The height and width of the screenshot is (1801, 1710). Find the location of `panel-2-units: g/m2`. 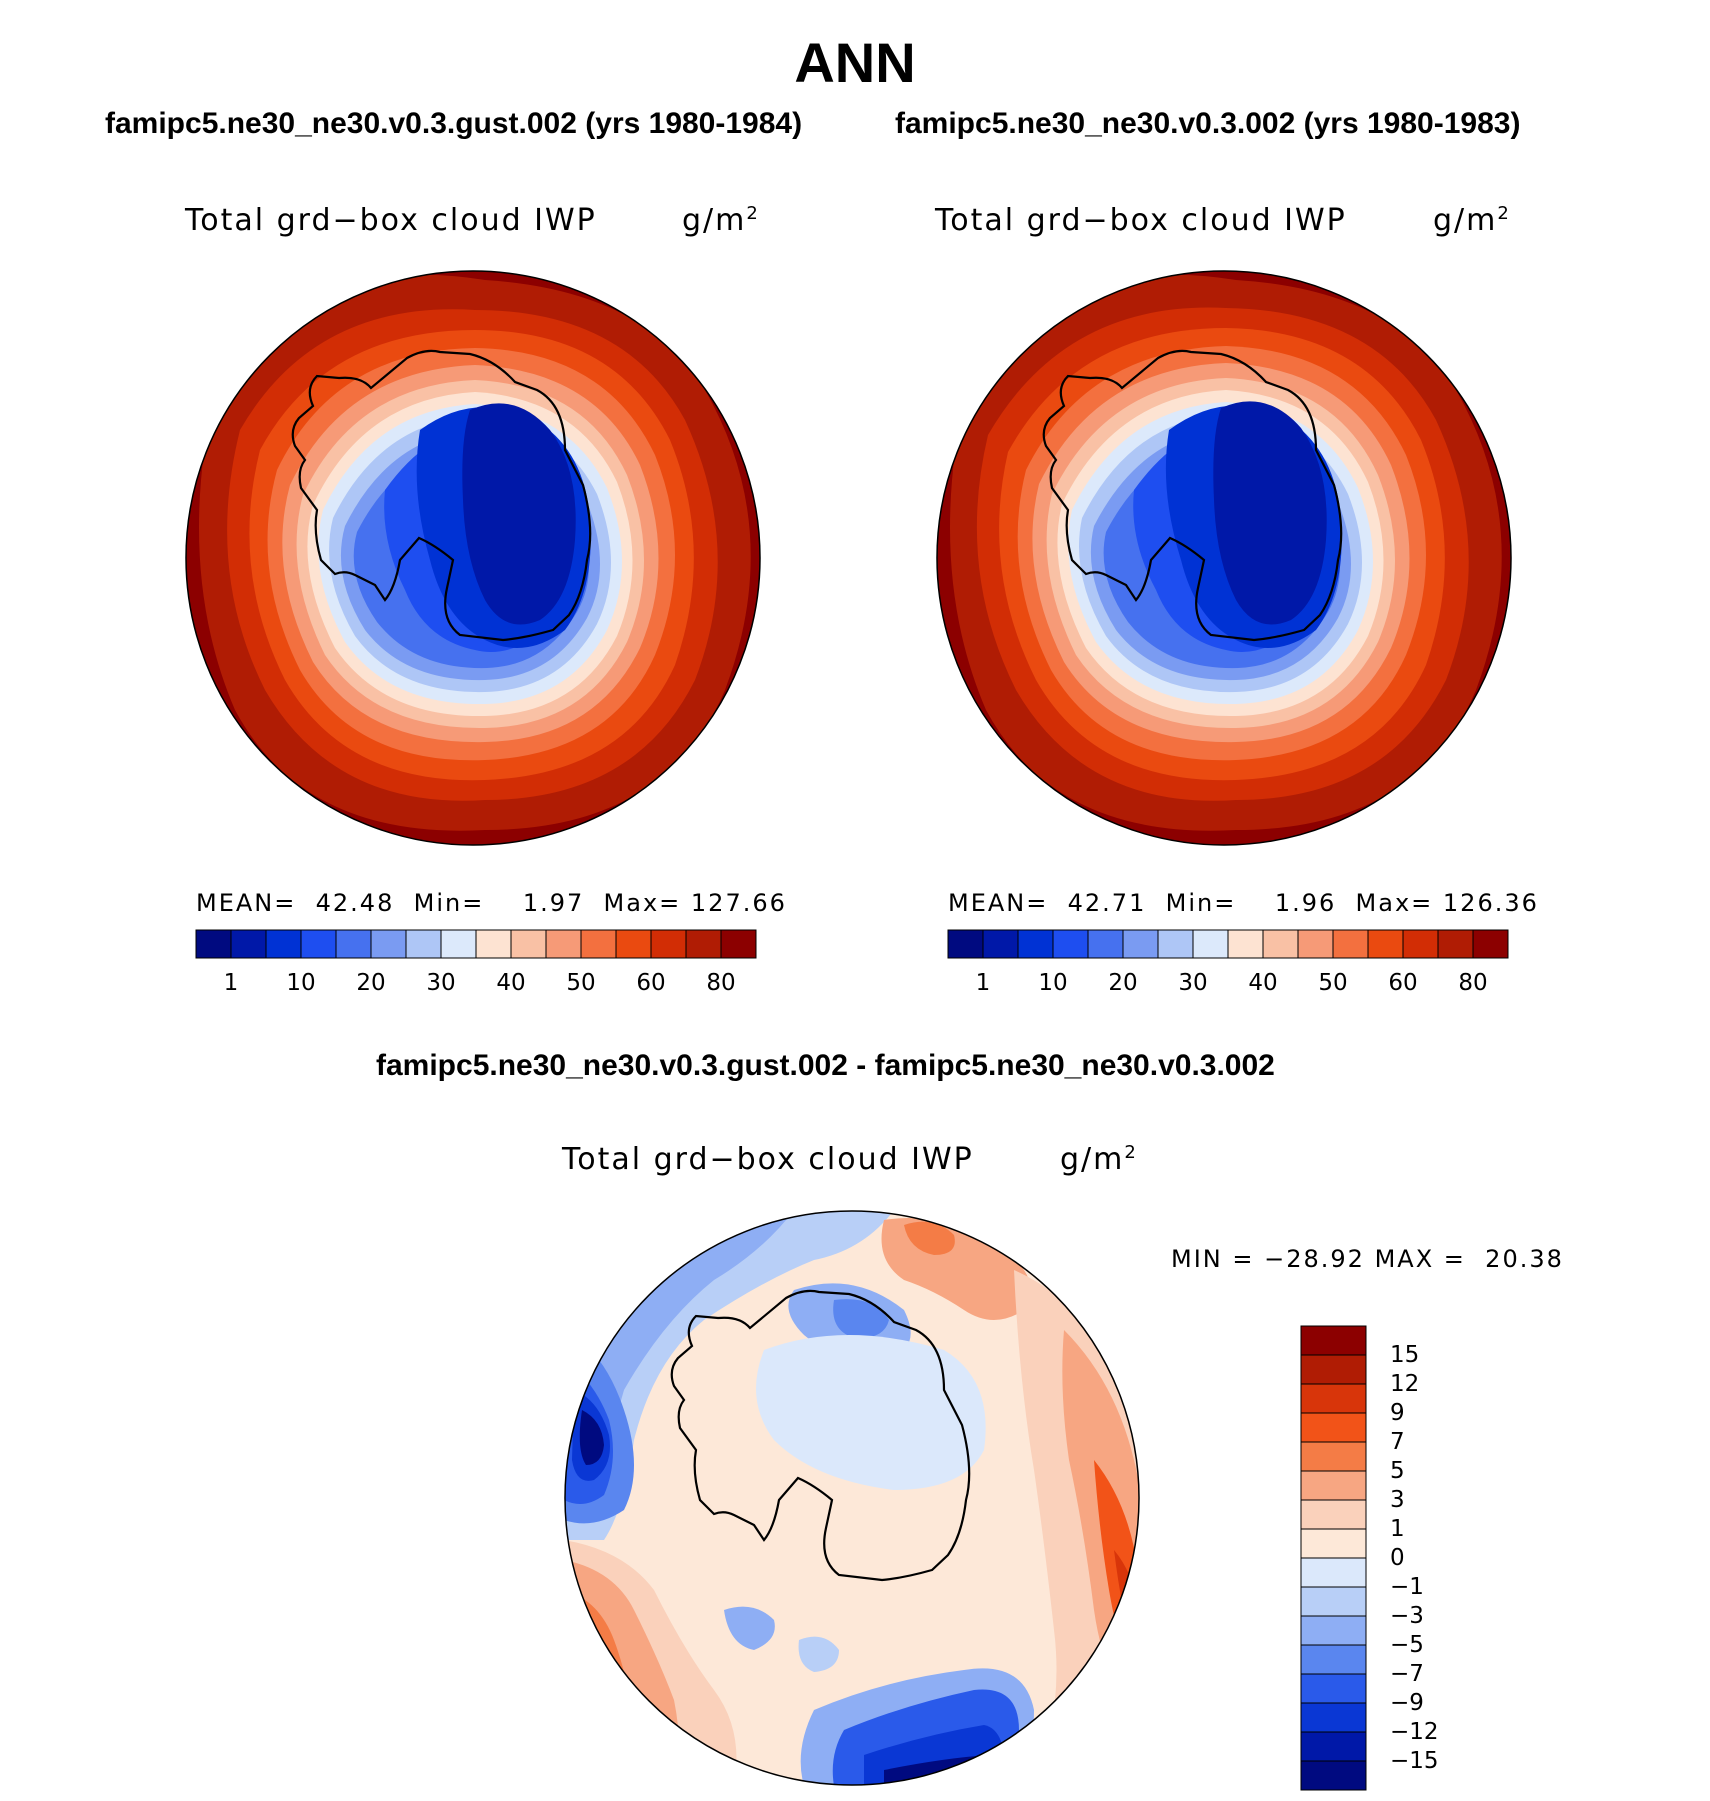

panel-2-units: g/m2 is located at coordinates (1472, 220).